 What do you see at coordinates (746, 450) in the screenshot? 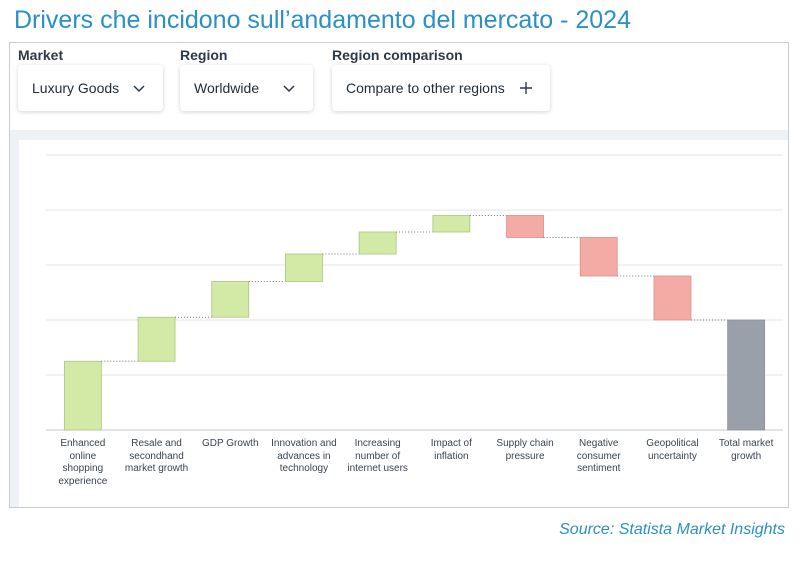
I see `x-tick-label: Total market growth` at bounding box center [746, 450].